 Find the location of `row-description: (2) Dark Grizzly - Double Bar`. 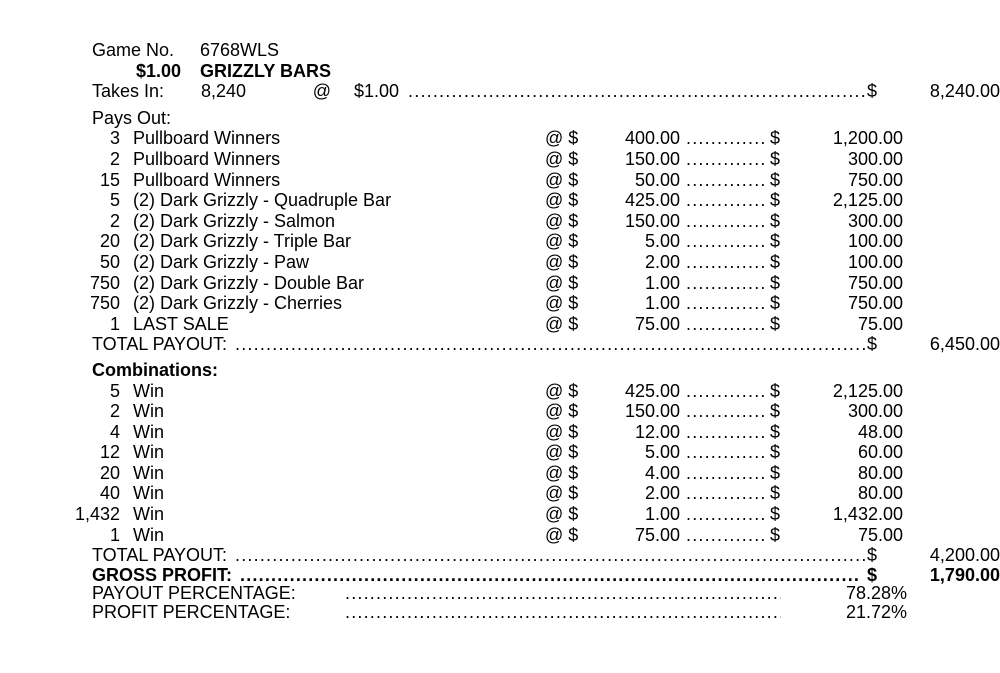

row-description: (2) Dark Grizzly - Double Bar is located at coordinates (249, 282).